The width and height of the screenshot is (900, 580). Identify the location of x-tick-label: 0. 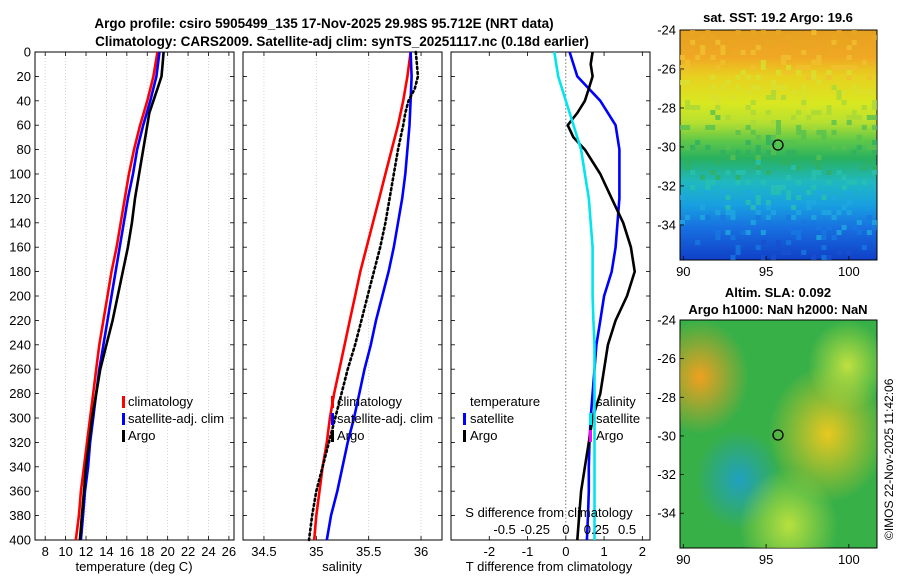
(565, 551).